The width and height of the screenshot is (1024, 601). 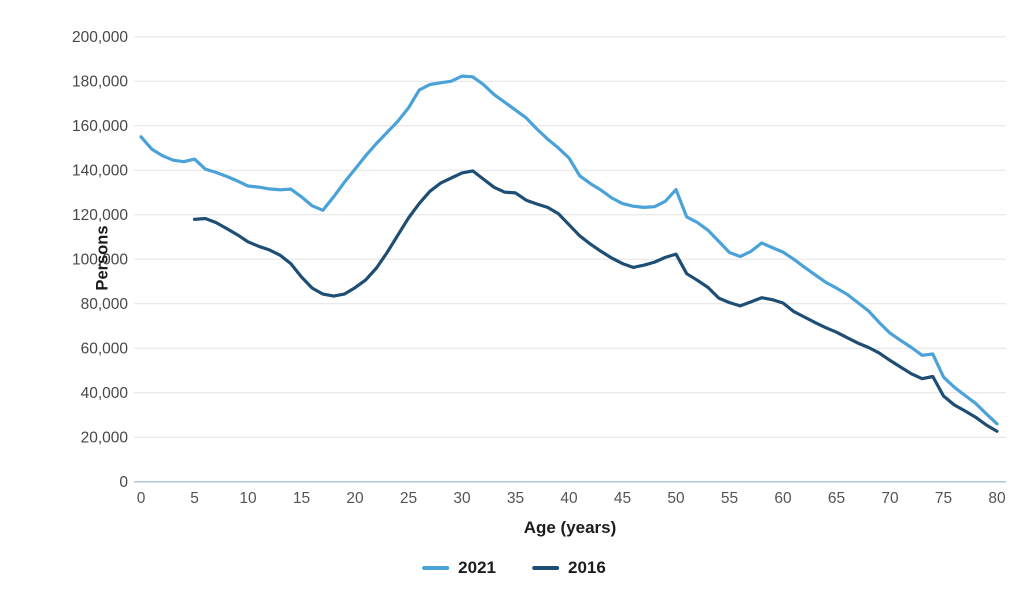 I want to click on x-tick-label: 10, so click(x=248, y=498).